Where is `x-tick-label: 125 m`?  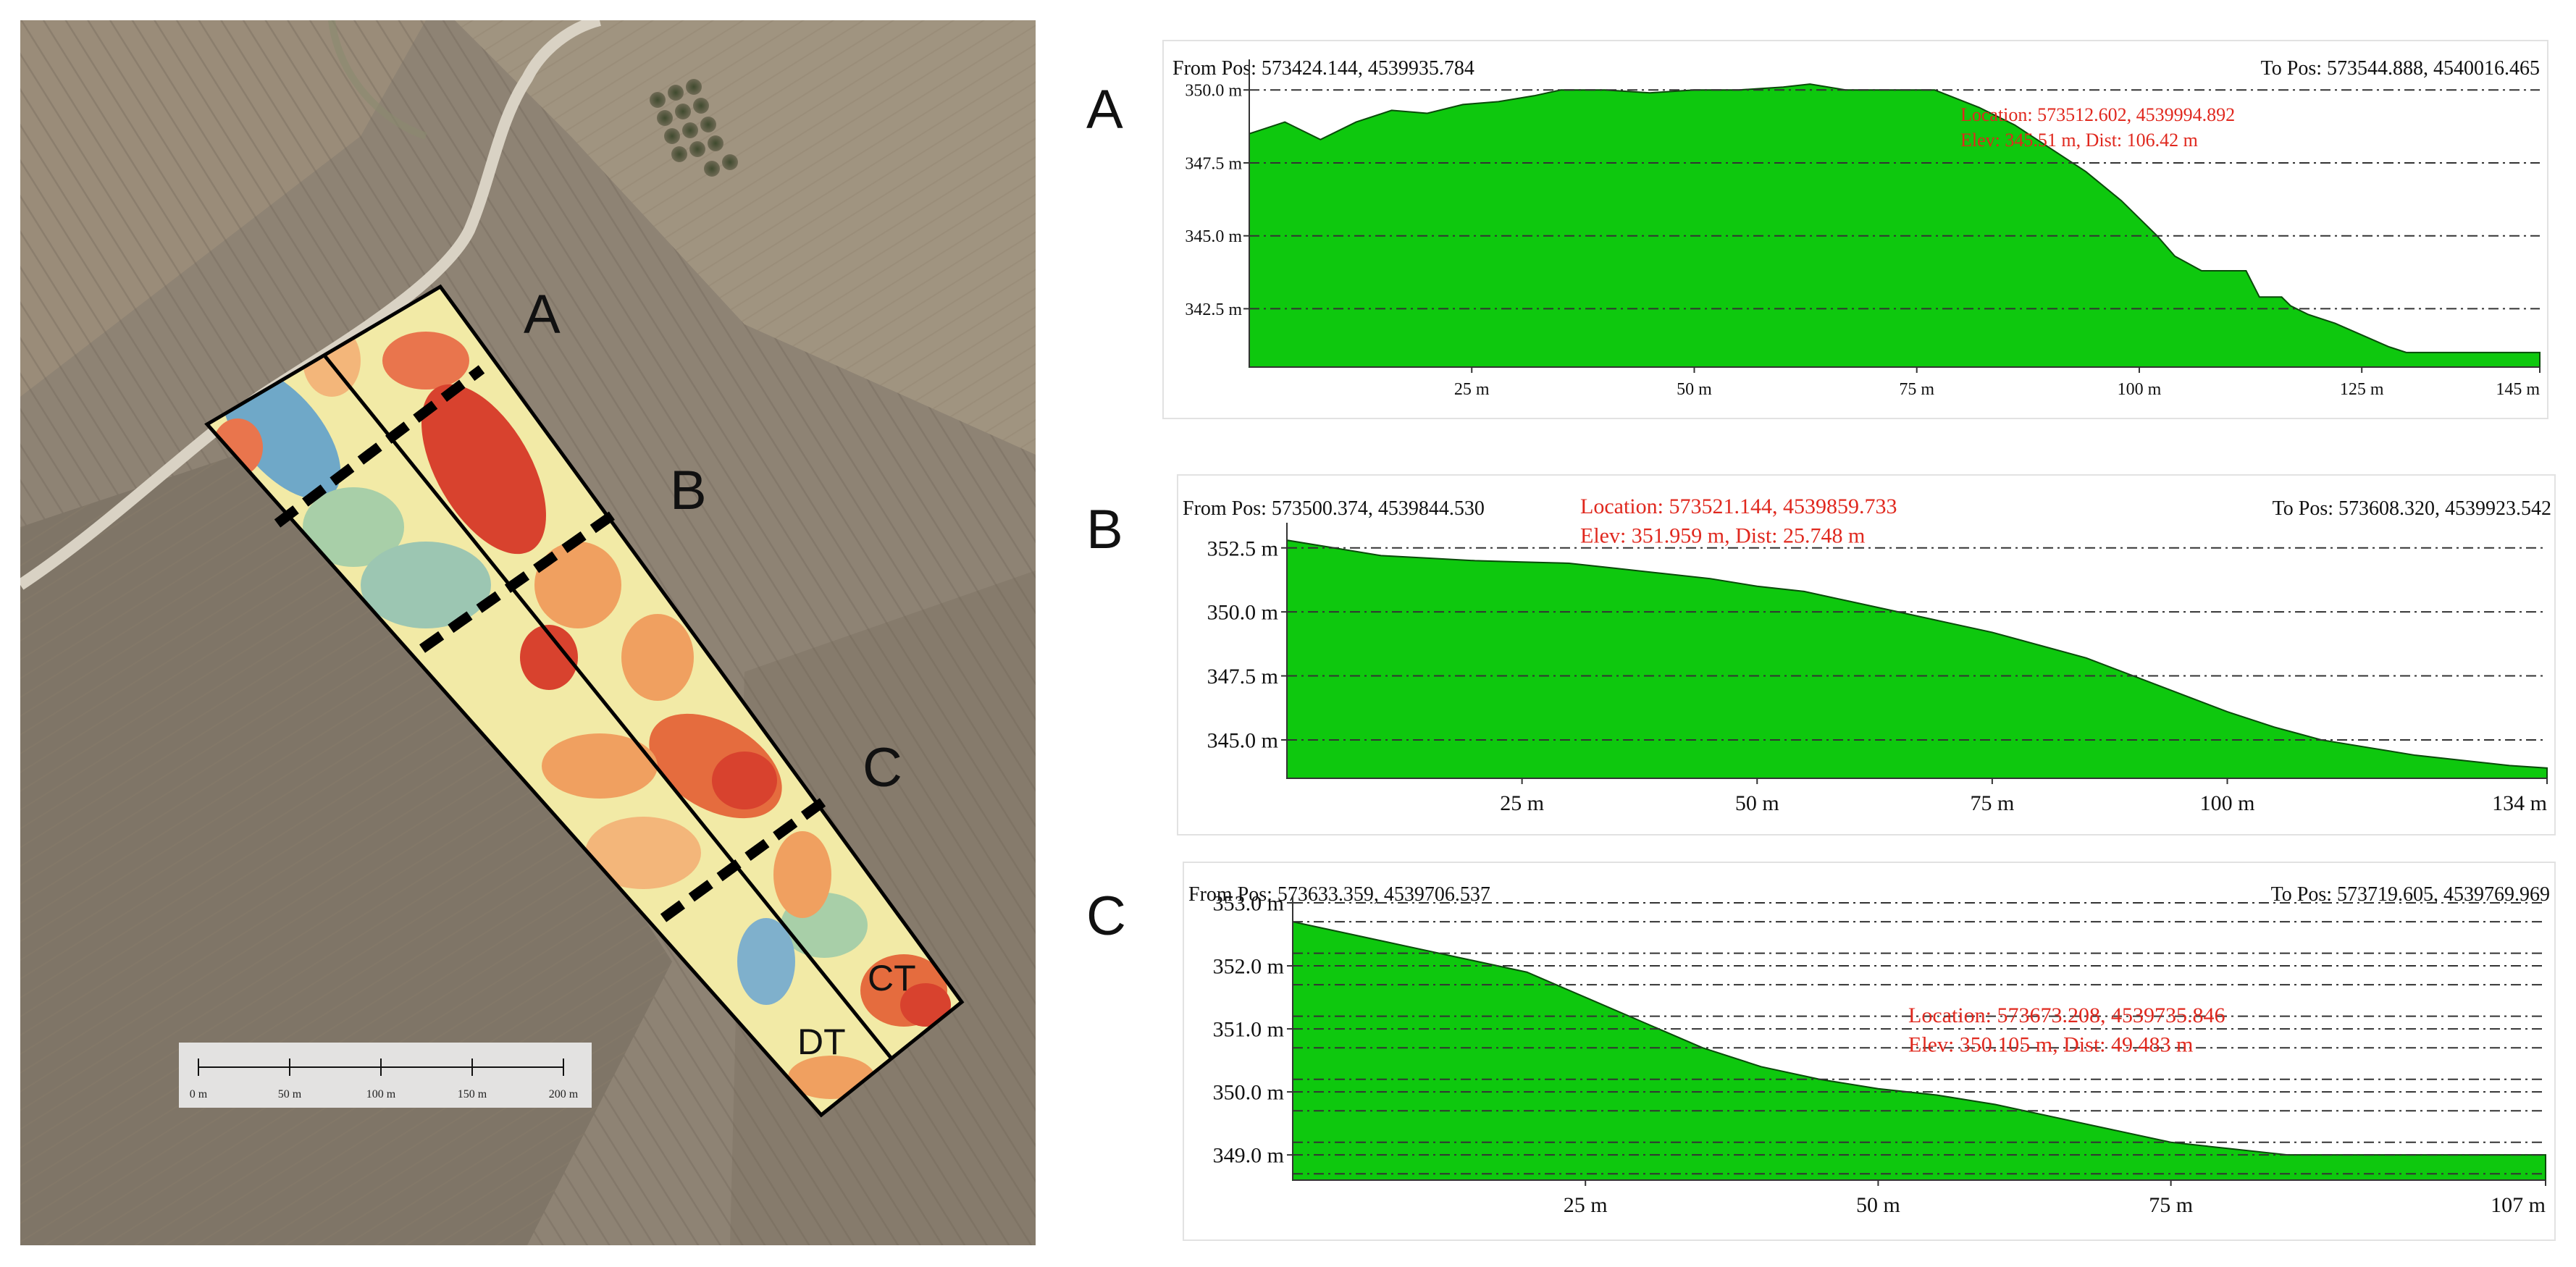 x-tick-label: 125 m is located at coordinates (2362, 389).